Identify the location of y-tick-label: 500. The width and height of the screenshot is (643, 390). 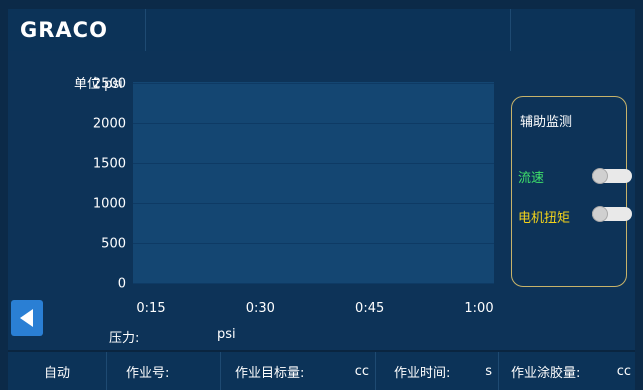
(113, 244).